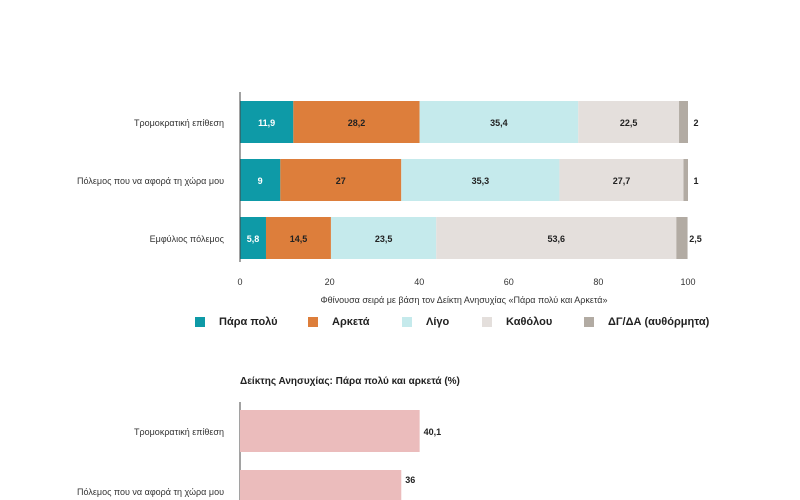 This screenshot has height=500, width=800. I want to click on data-label: 9, so click(260, 181).